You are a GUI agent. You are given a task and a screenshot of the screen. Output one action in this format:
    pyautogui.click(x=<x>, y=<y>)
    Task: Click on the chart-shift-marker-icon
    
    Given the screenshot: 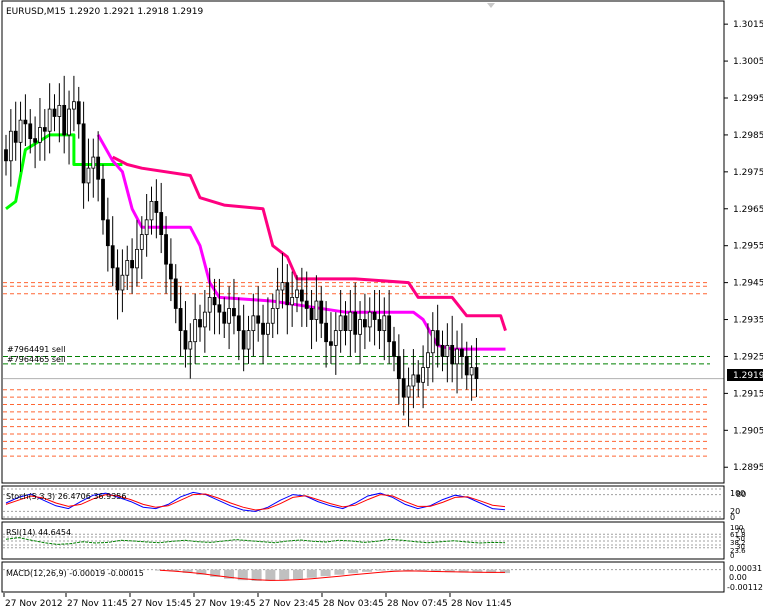 What is the action you would take?
    pyautogui.click(x=491, y=5)
    